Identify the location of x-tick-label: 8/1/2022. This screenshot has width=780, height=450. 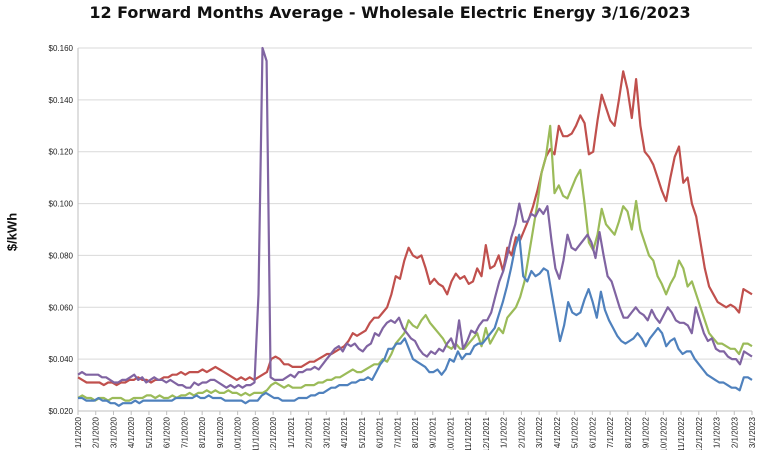
(628, 432).